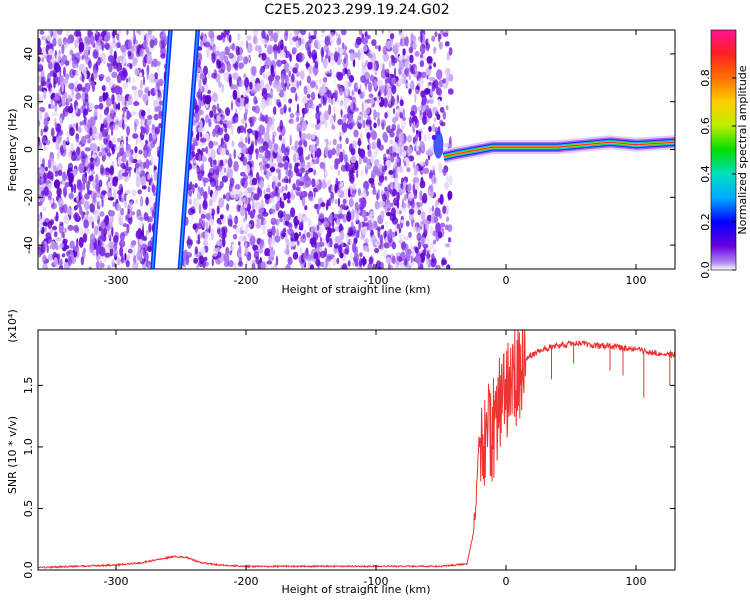  What do you see at coordinates (246, 581) in the screenshot?
I see `snr-x-tick-label: -200` at bounding box center [246, 581].